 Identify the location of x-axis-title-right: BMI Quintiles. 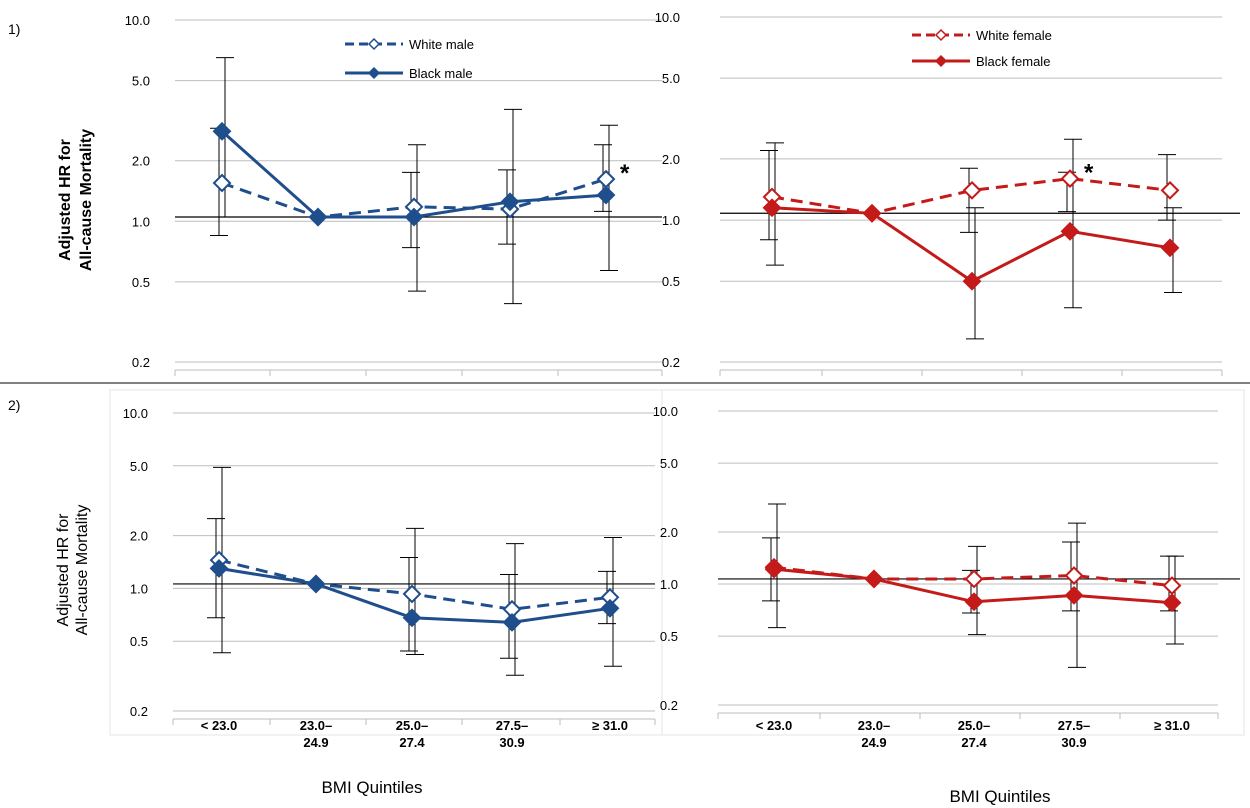
(999, 796).